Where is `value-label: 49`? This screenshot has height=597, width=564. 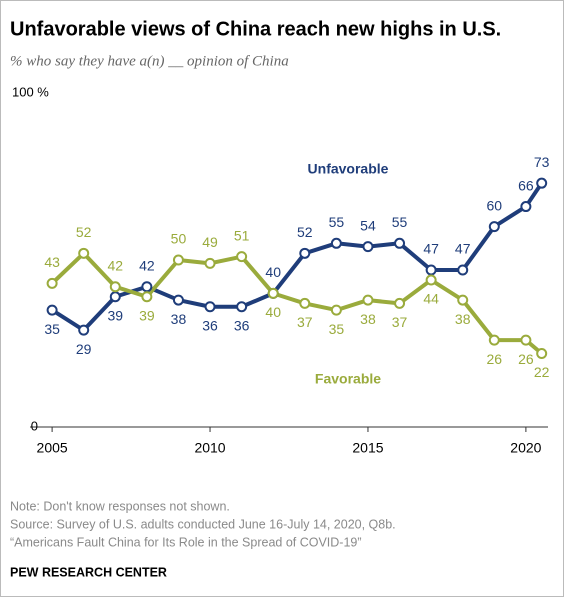 value-label: 49 is located at coordinates (210, 242).